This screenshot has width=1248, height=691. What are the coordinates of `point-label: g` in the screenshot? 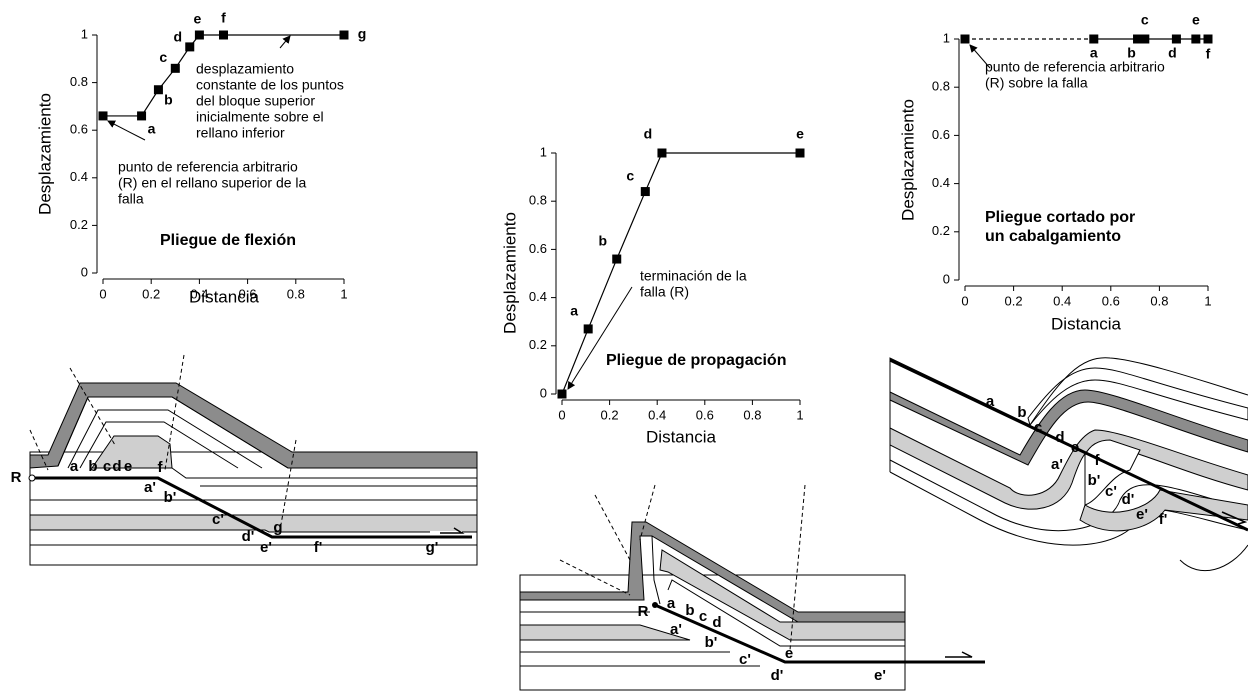 It's located at (362, 34).